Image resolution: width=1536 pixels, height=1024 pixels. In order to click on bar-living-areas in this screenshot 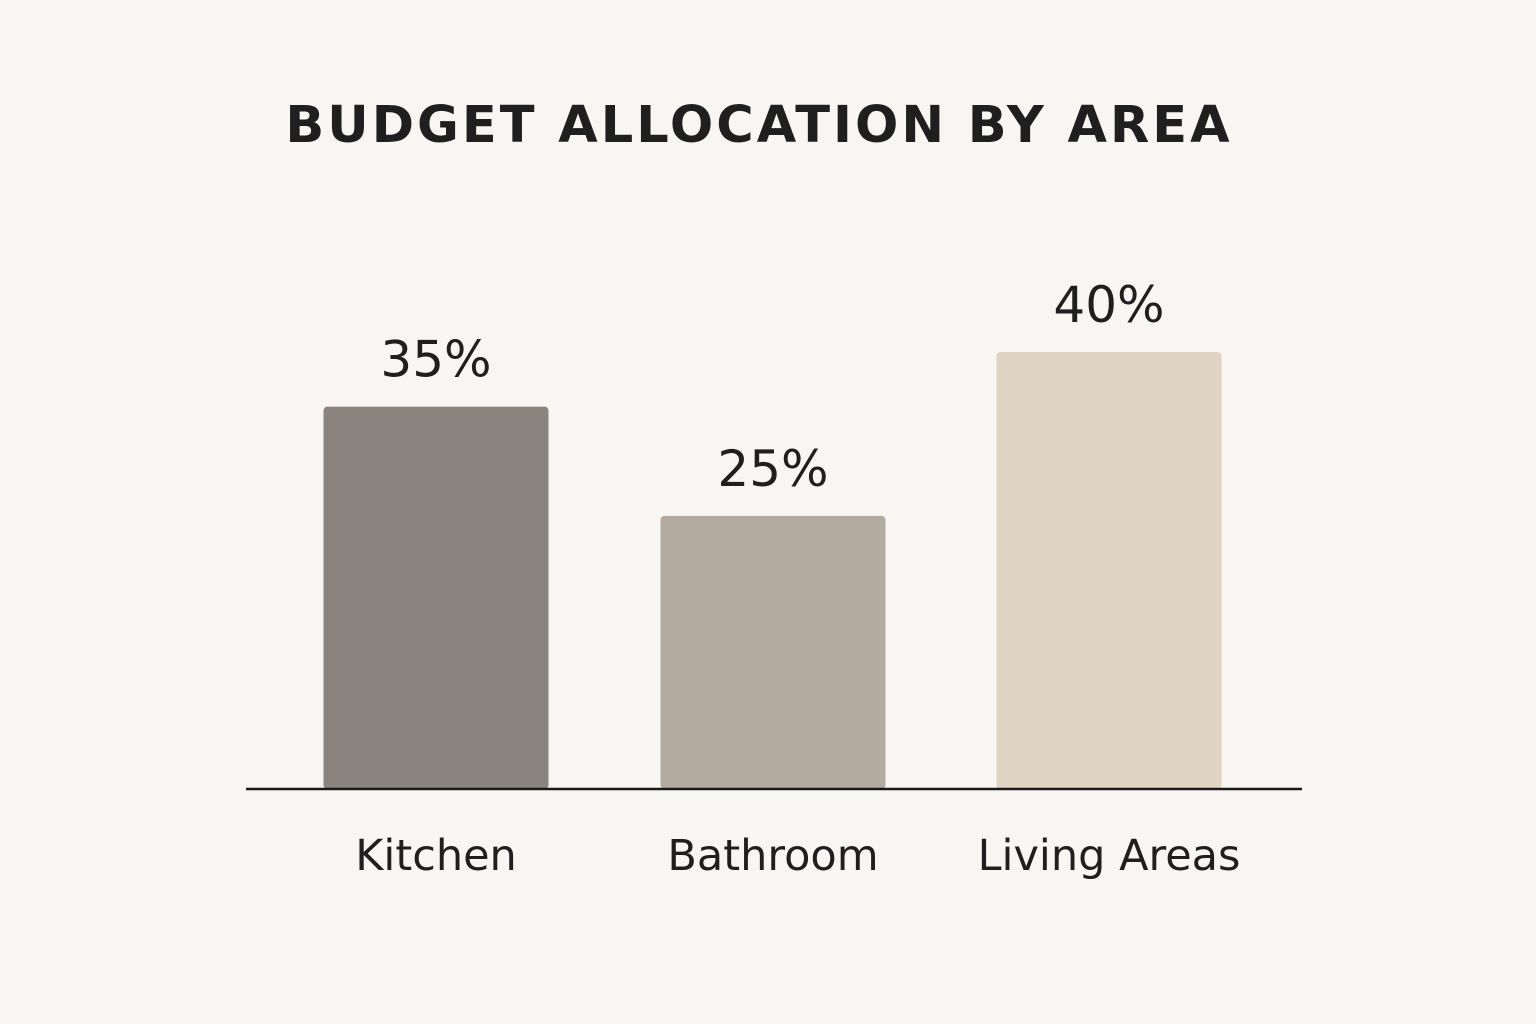, I will do `click(1109, 570)`.